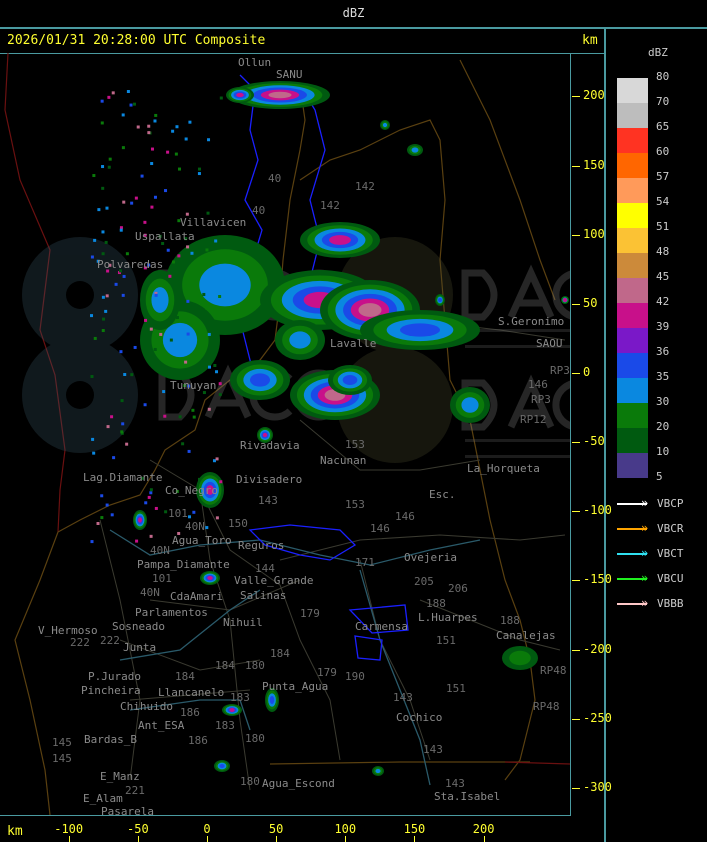 Image resolution: width=707 pixels, height=842 pixels. I want to click on legend-label: 45, so click(663, 276).